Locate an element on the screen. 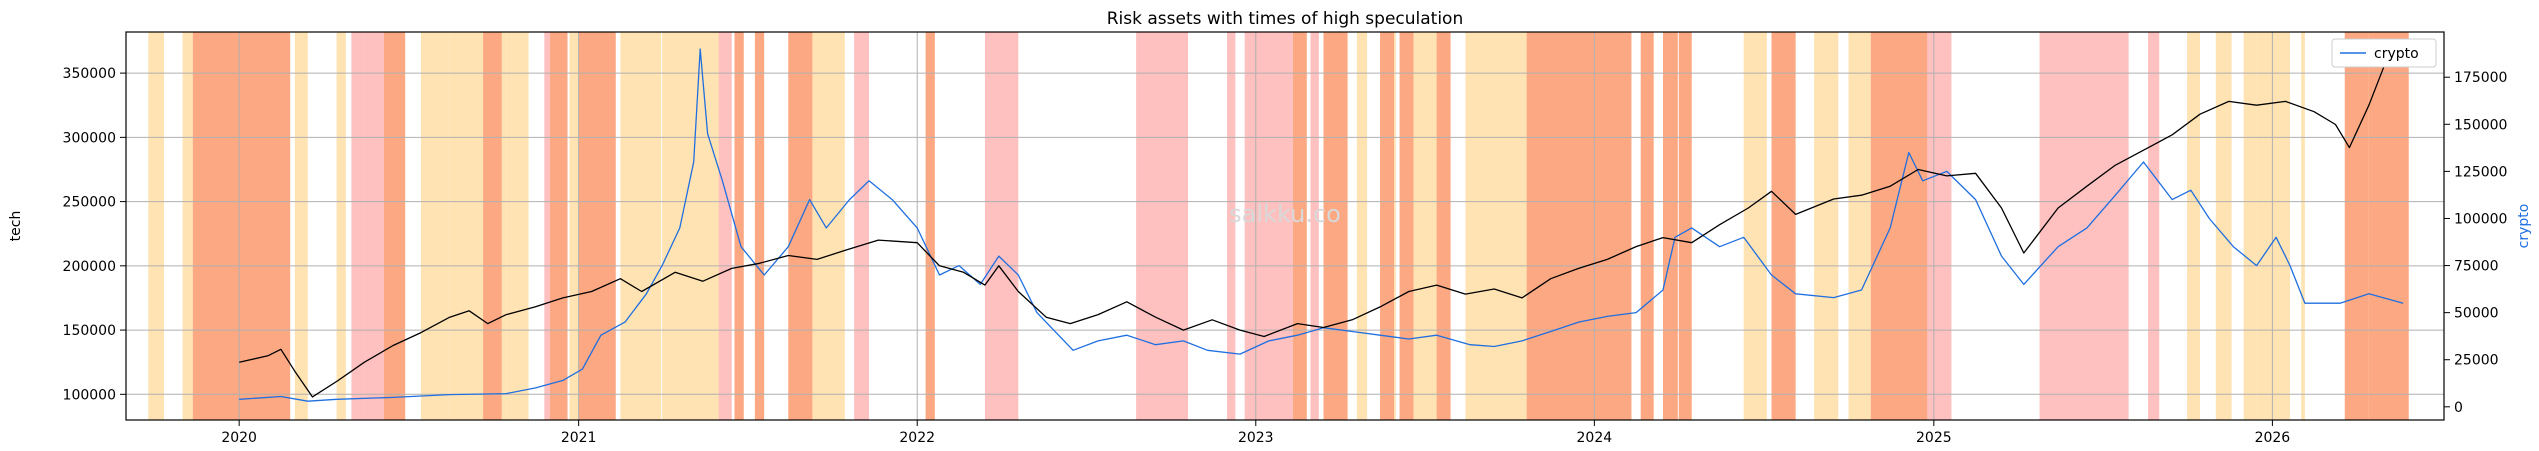 Image resolution: width=2539 pixels, height=451 pixels. watermark: salkku.co is located at coordinates (1285, 214).